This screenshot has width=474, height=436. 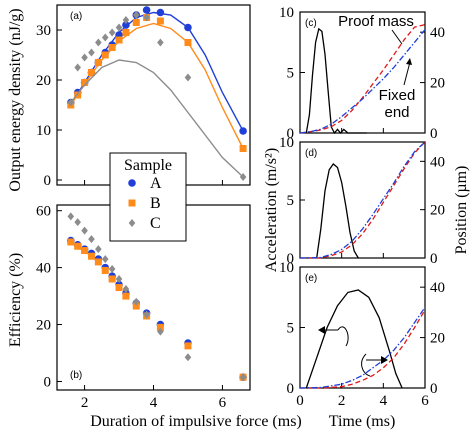 I want to click on legend-title: Sample, so click(x=148, y=165).